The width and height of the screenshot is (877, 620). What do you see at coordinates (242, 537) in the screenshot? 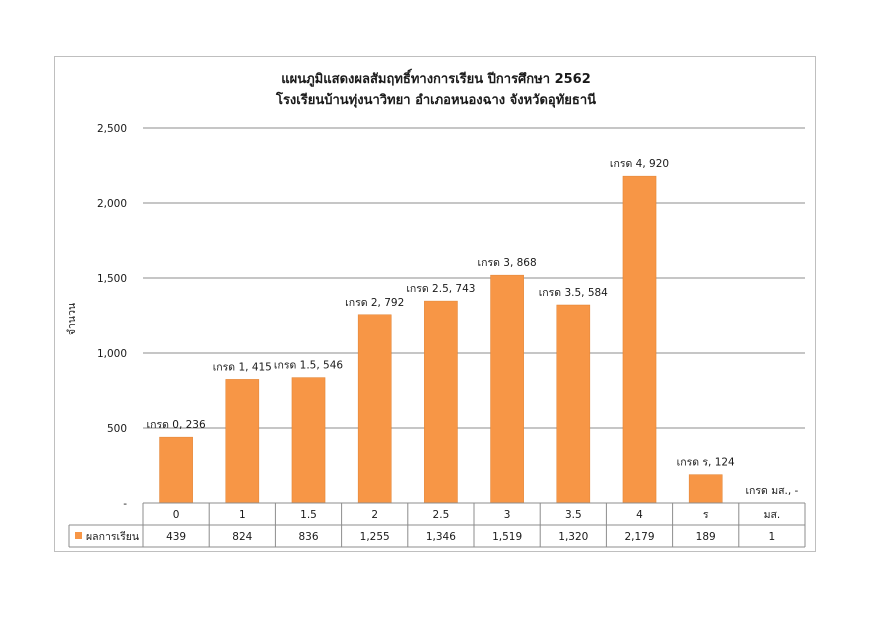
I see `table-value: 824` at bounding box center [242, 537].